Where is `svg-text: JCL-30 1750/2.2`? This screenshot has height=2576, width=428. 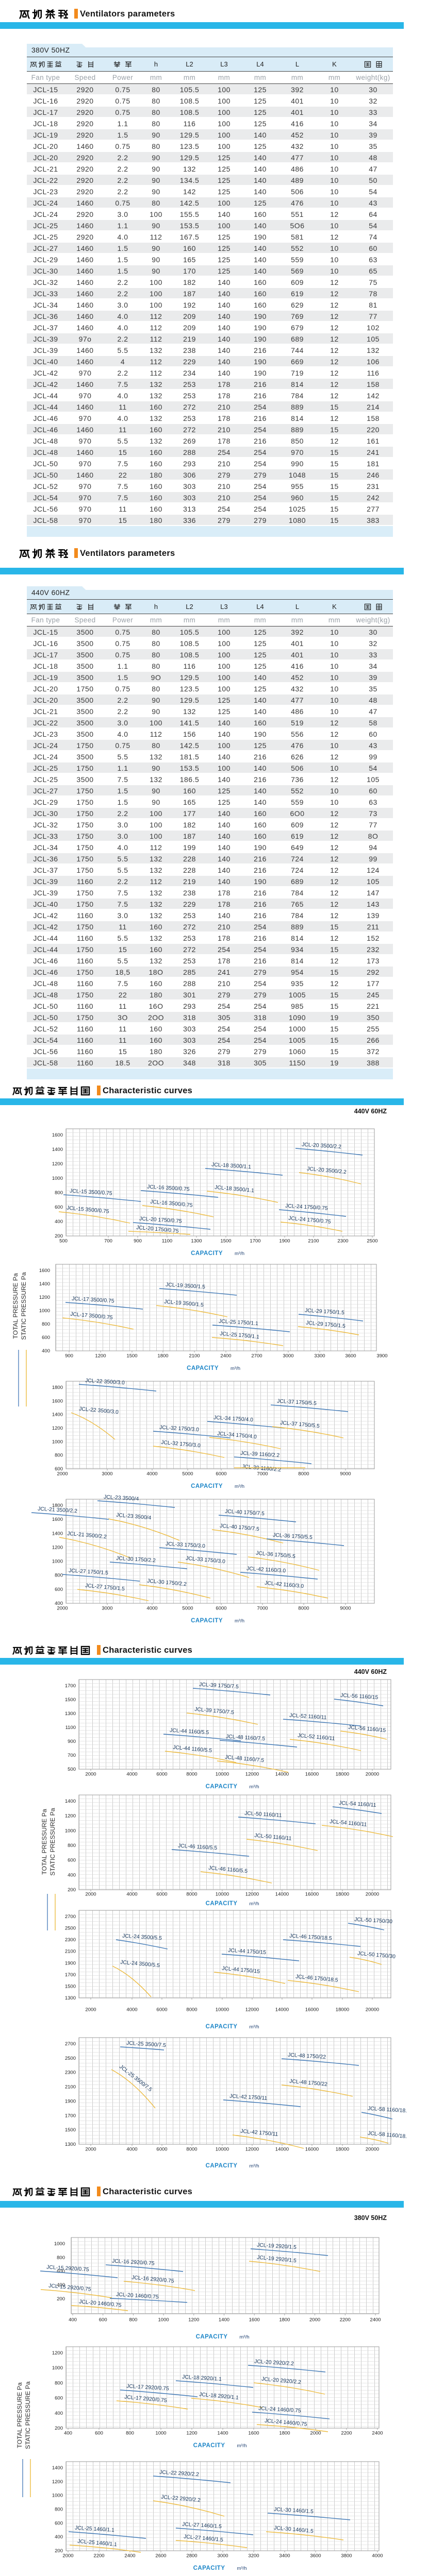
svg-text: JCL-30 1750/2.2 is located at coordinates (136, 1560).